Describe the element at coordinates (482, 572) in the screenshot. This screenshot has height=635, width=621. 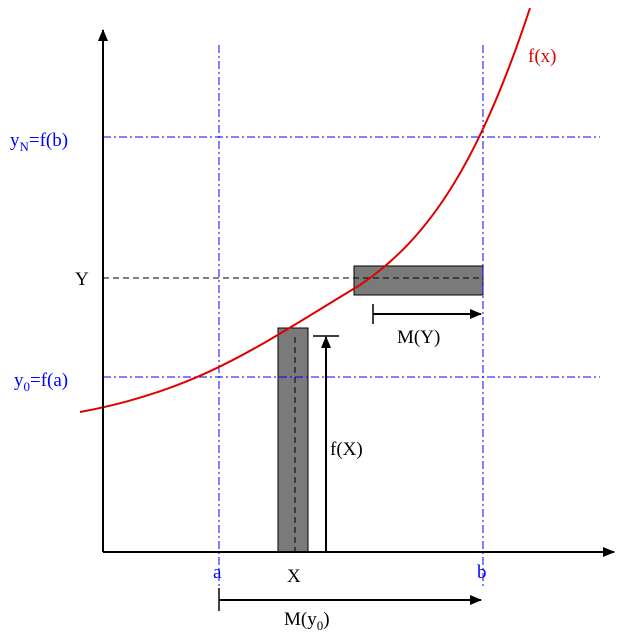
I see `label-b: b` at that location.